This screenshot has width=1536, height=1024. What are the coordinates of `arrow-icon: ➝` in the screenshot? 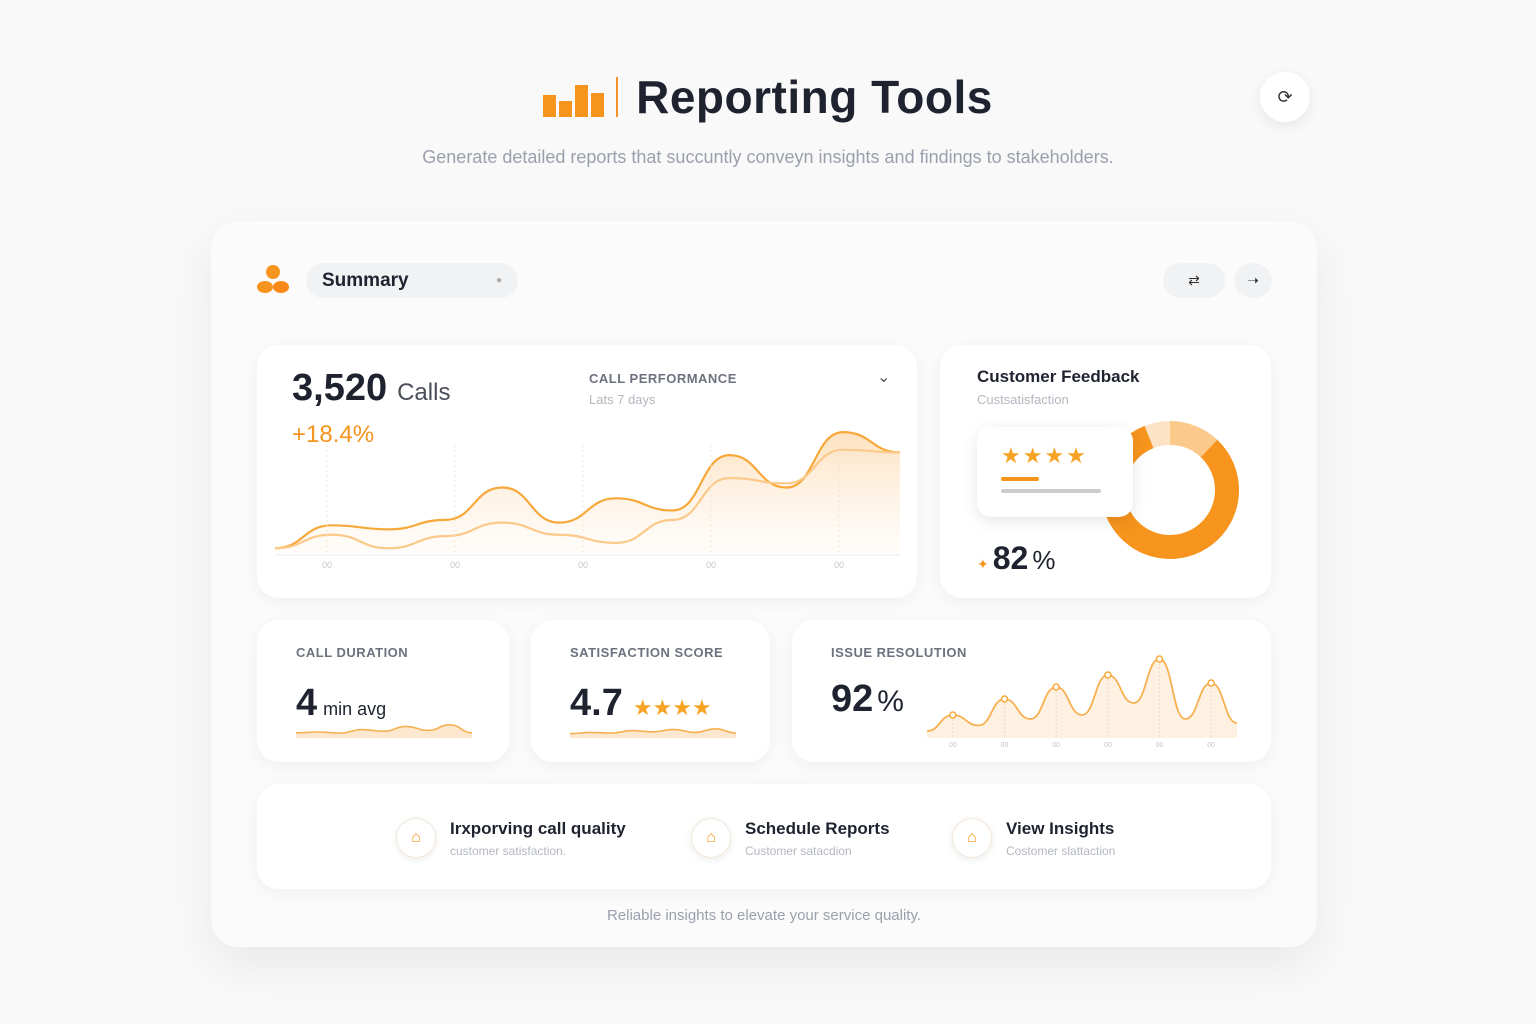 It's located at (1253, 280).